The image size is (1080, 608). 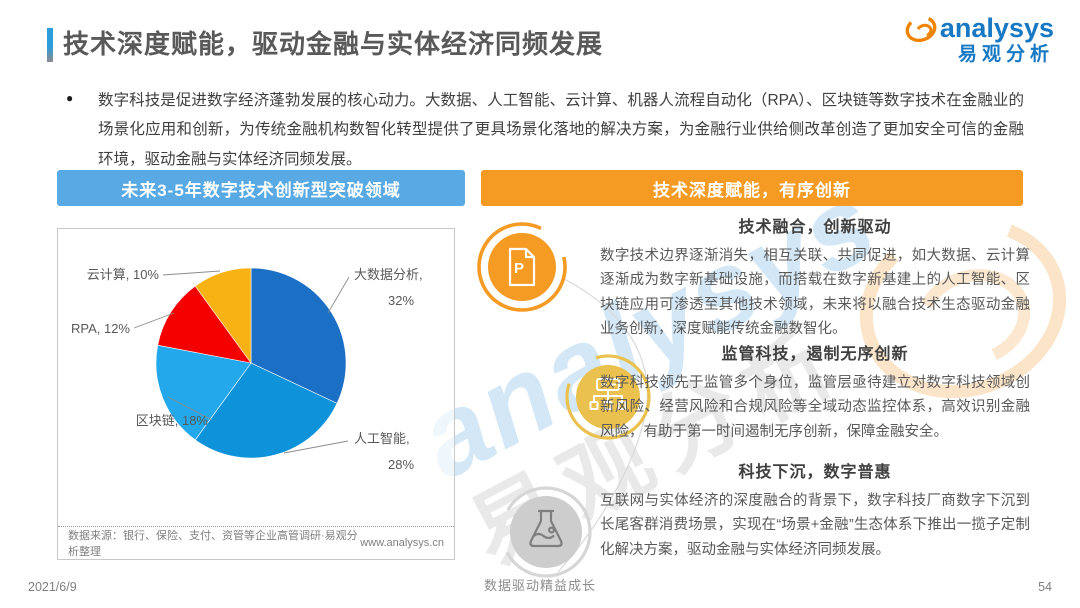 What do you see at coordinates (1045, 587) in the screenshot?
I see `page-number: 54` at bounding box center [1045, 587].